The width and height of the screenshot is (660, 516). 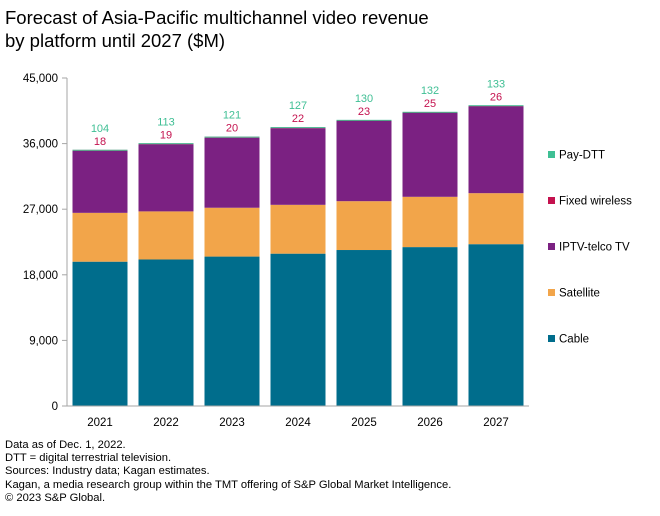 What do you see at coordinates (574, 340) in the screenshot?
I see `legend-label-cable: Cable` at bounding box center [574, 340].